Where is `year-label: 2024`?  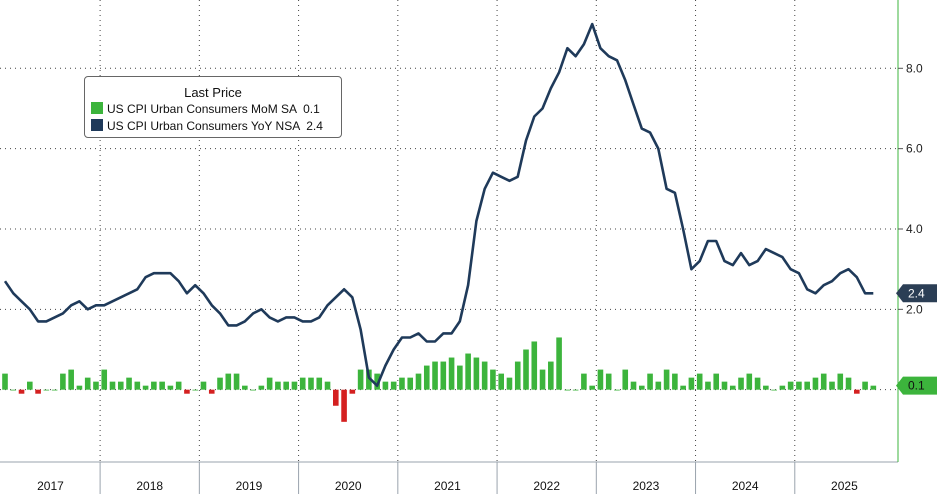
year-label: 2024 is located at coordinates (745, 486).